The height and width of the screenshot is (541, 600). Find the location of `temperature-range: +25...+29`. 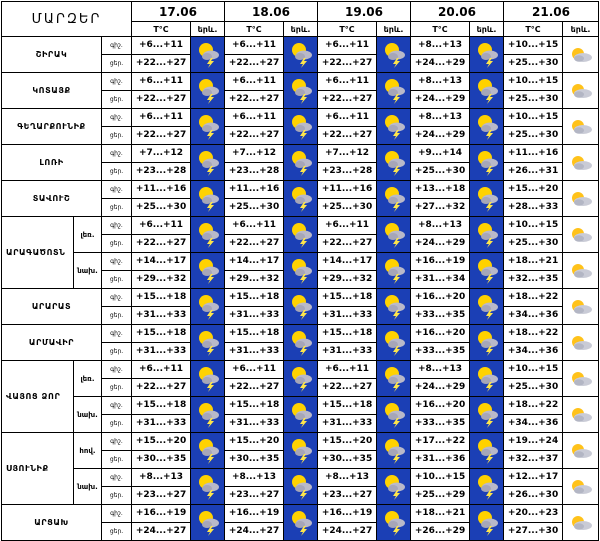

temperature-range: +25...+29 is located at coordinates (440, 495).